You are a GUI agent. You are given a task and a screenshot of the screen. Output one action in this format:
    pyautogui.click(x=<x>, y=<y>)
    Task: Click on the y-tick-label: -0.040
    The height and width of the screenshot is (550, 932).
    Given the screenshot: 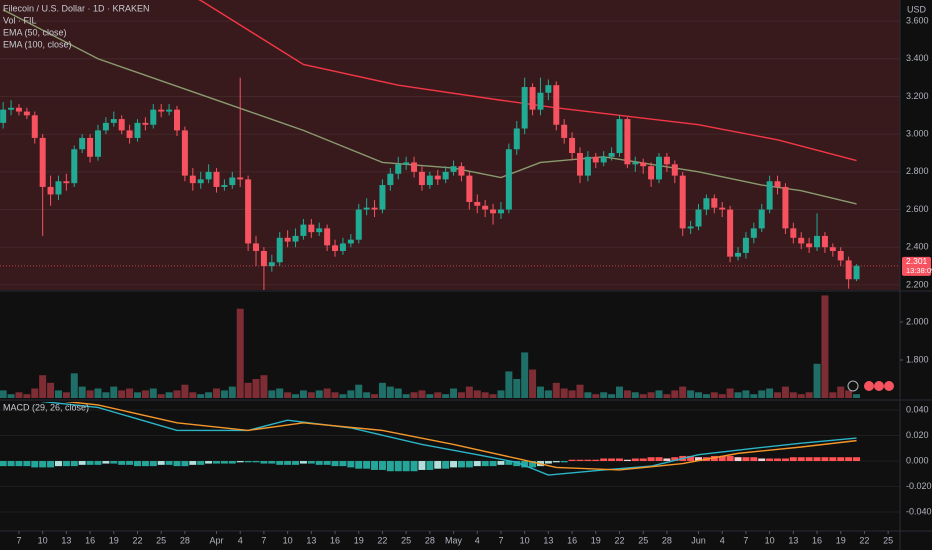 What is the action you would take?
    pyautogui.click(x=919, y=511)
    